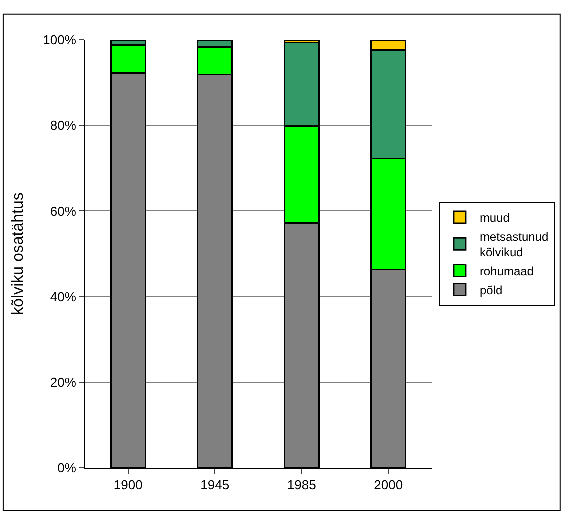 This screenshot has width=567, height=518. What do you see at coordinates (67, 468) in the screenshot?
I see `y-tick-label: 0%` at bounding box center [67, 468].